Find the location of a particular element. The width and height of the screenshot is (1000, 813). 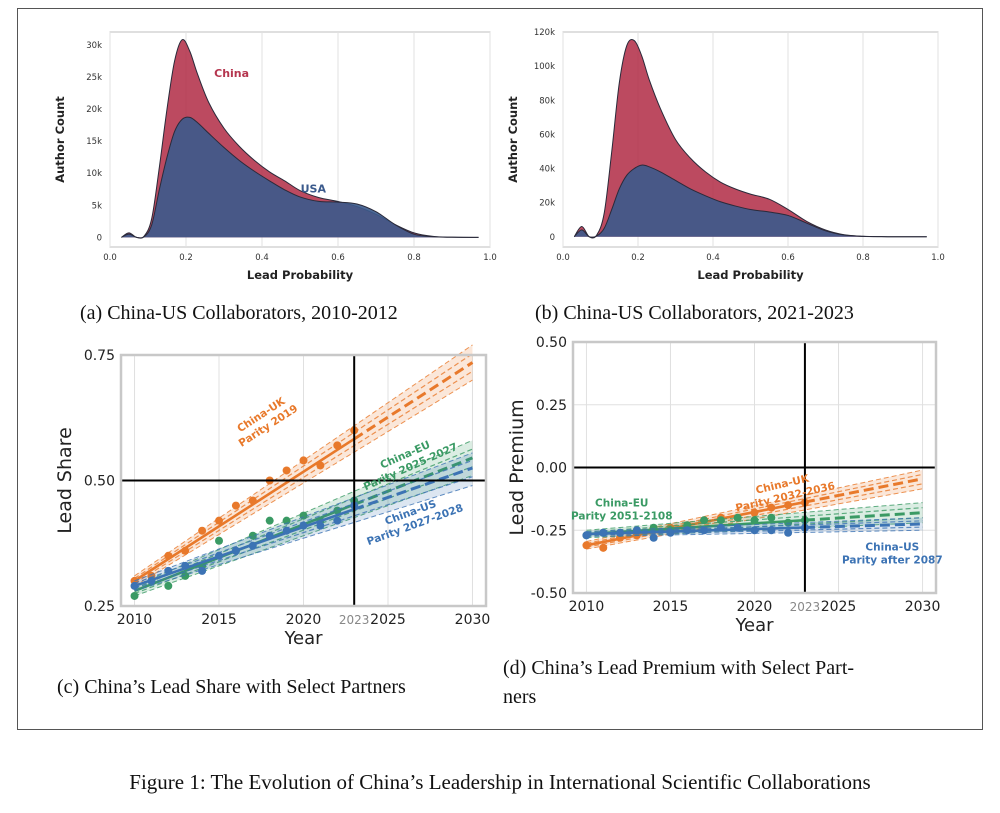

density-area-usa is located at coordinates (750, 201).